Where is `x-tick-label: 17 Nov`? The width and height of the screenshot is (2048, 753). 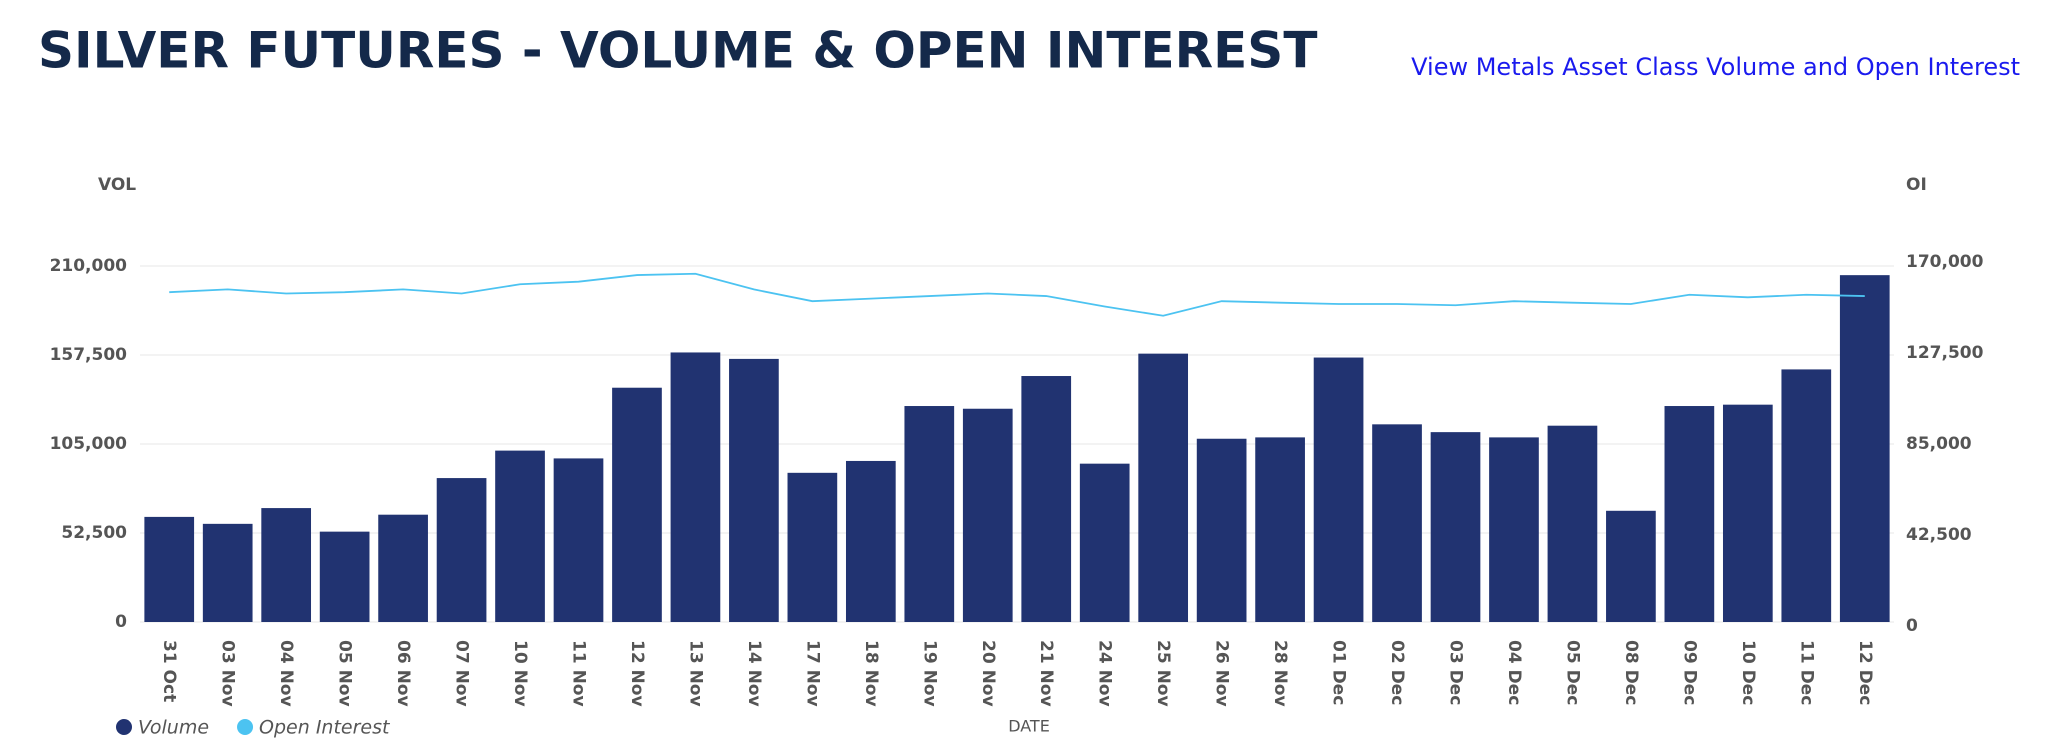 x-tick-label: 17 Nov is located at coordinates (812, 673).